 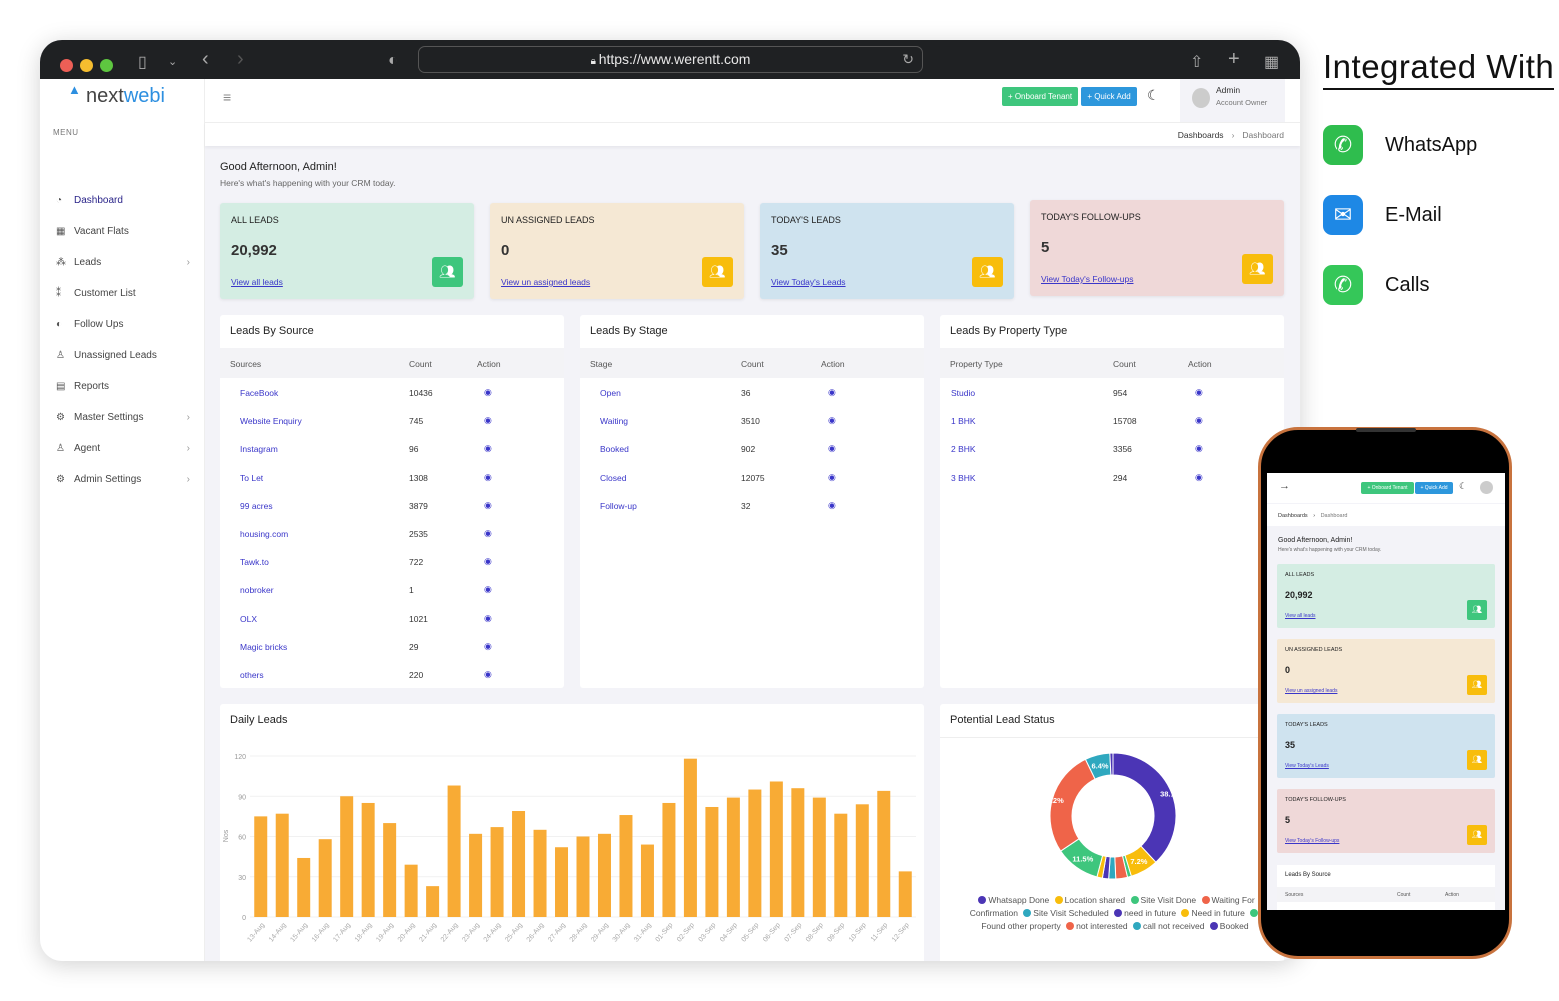 I want to click on bar-07-Sep, so click(x=798, y=852).